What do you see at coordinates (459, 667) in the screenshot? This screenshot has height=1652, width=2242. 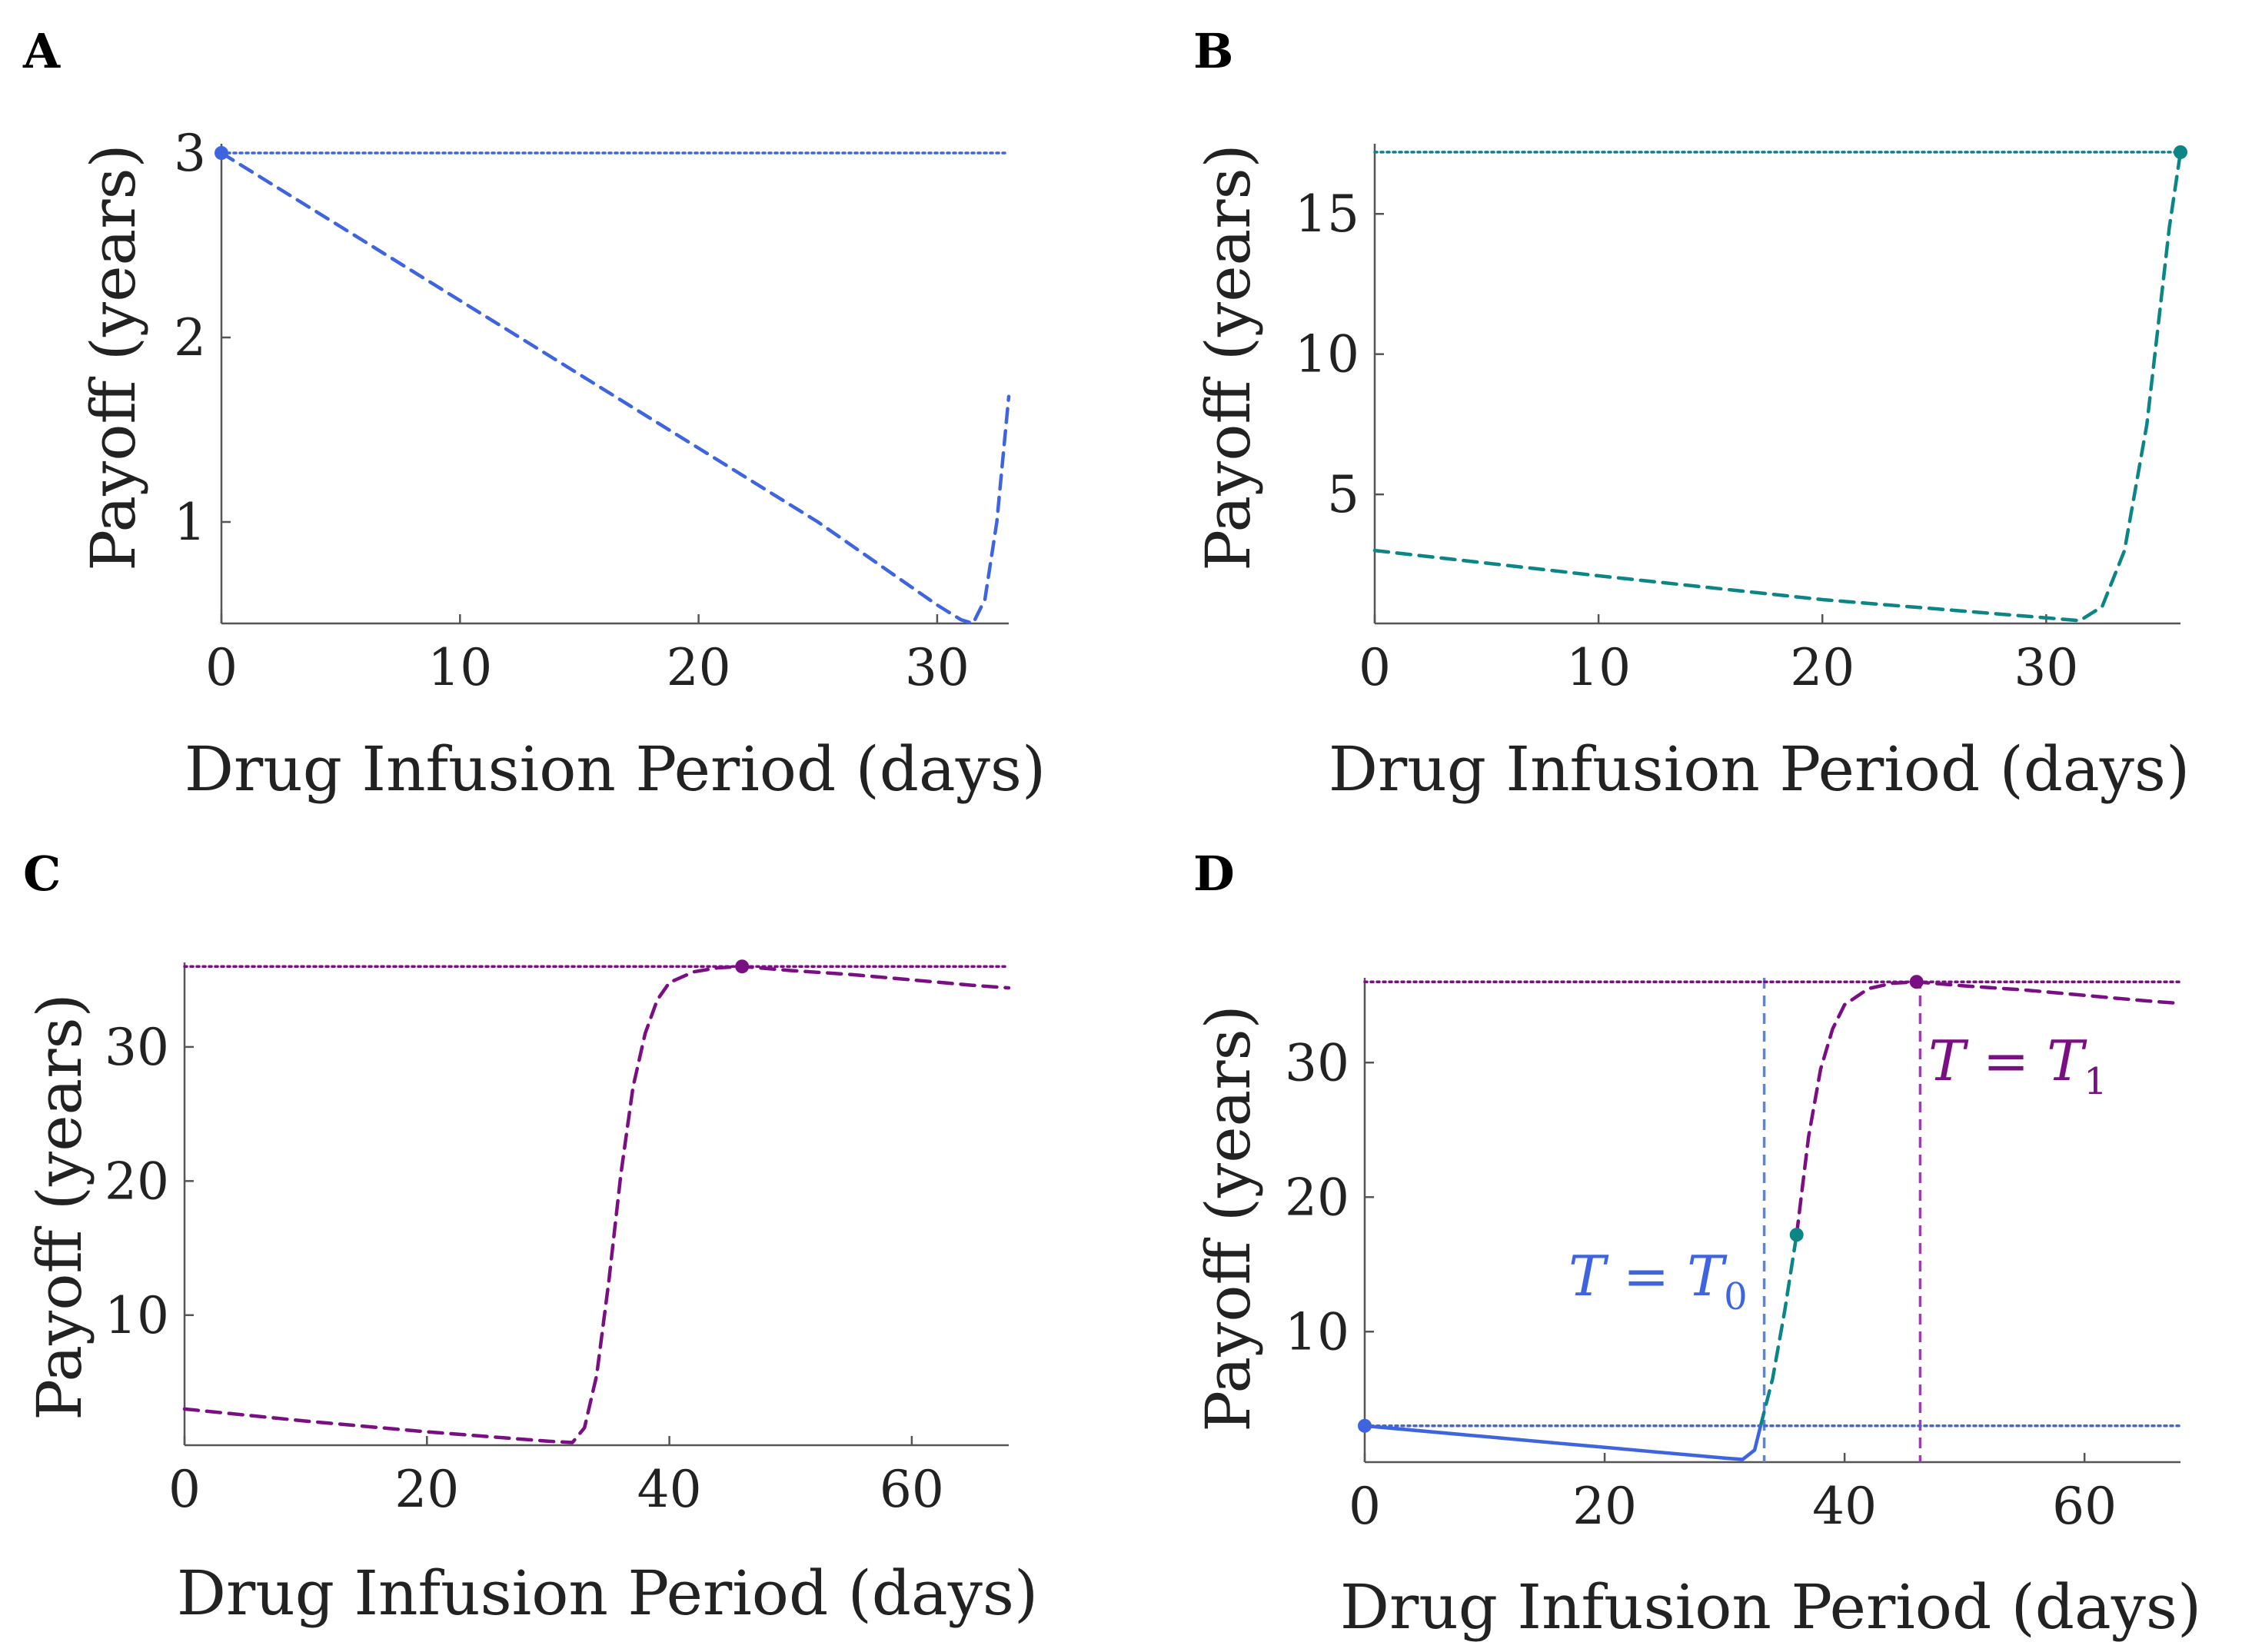 I see `x-tick-label-a: 10` at bounding box center [459, 667].